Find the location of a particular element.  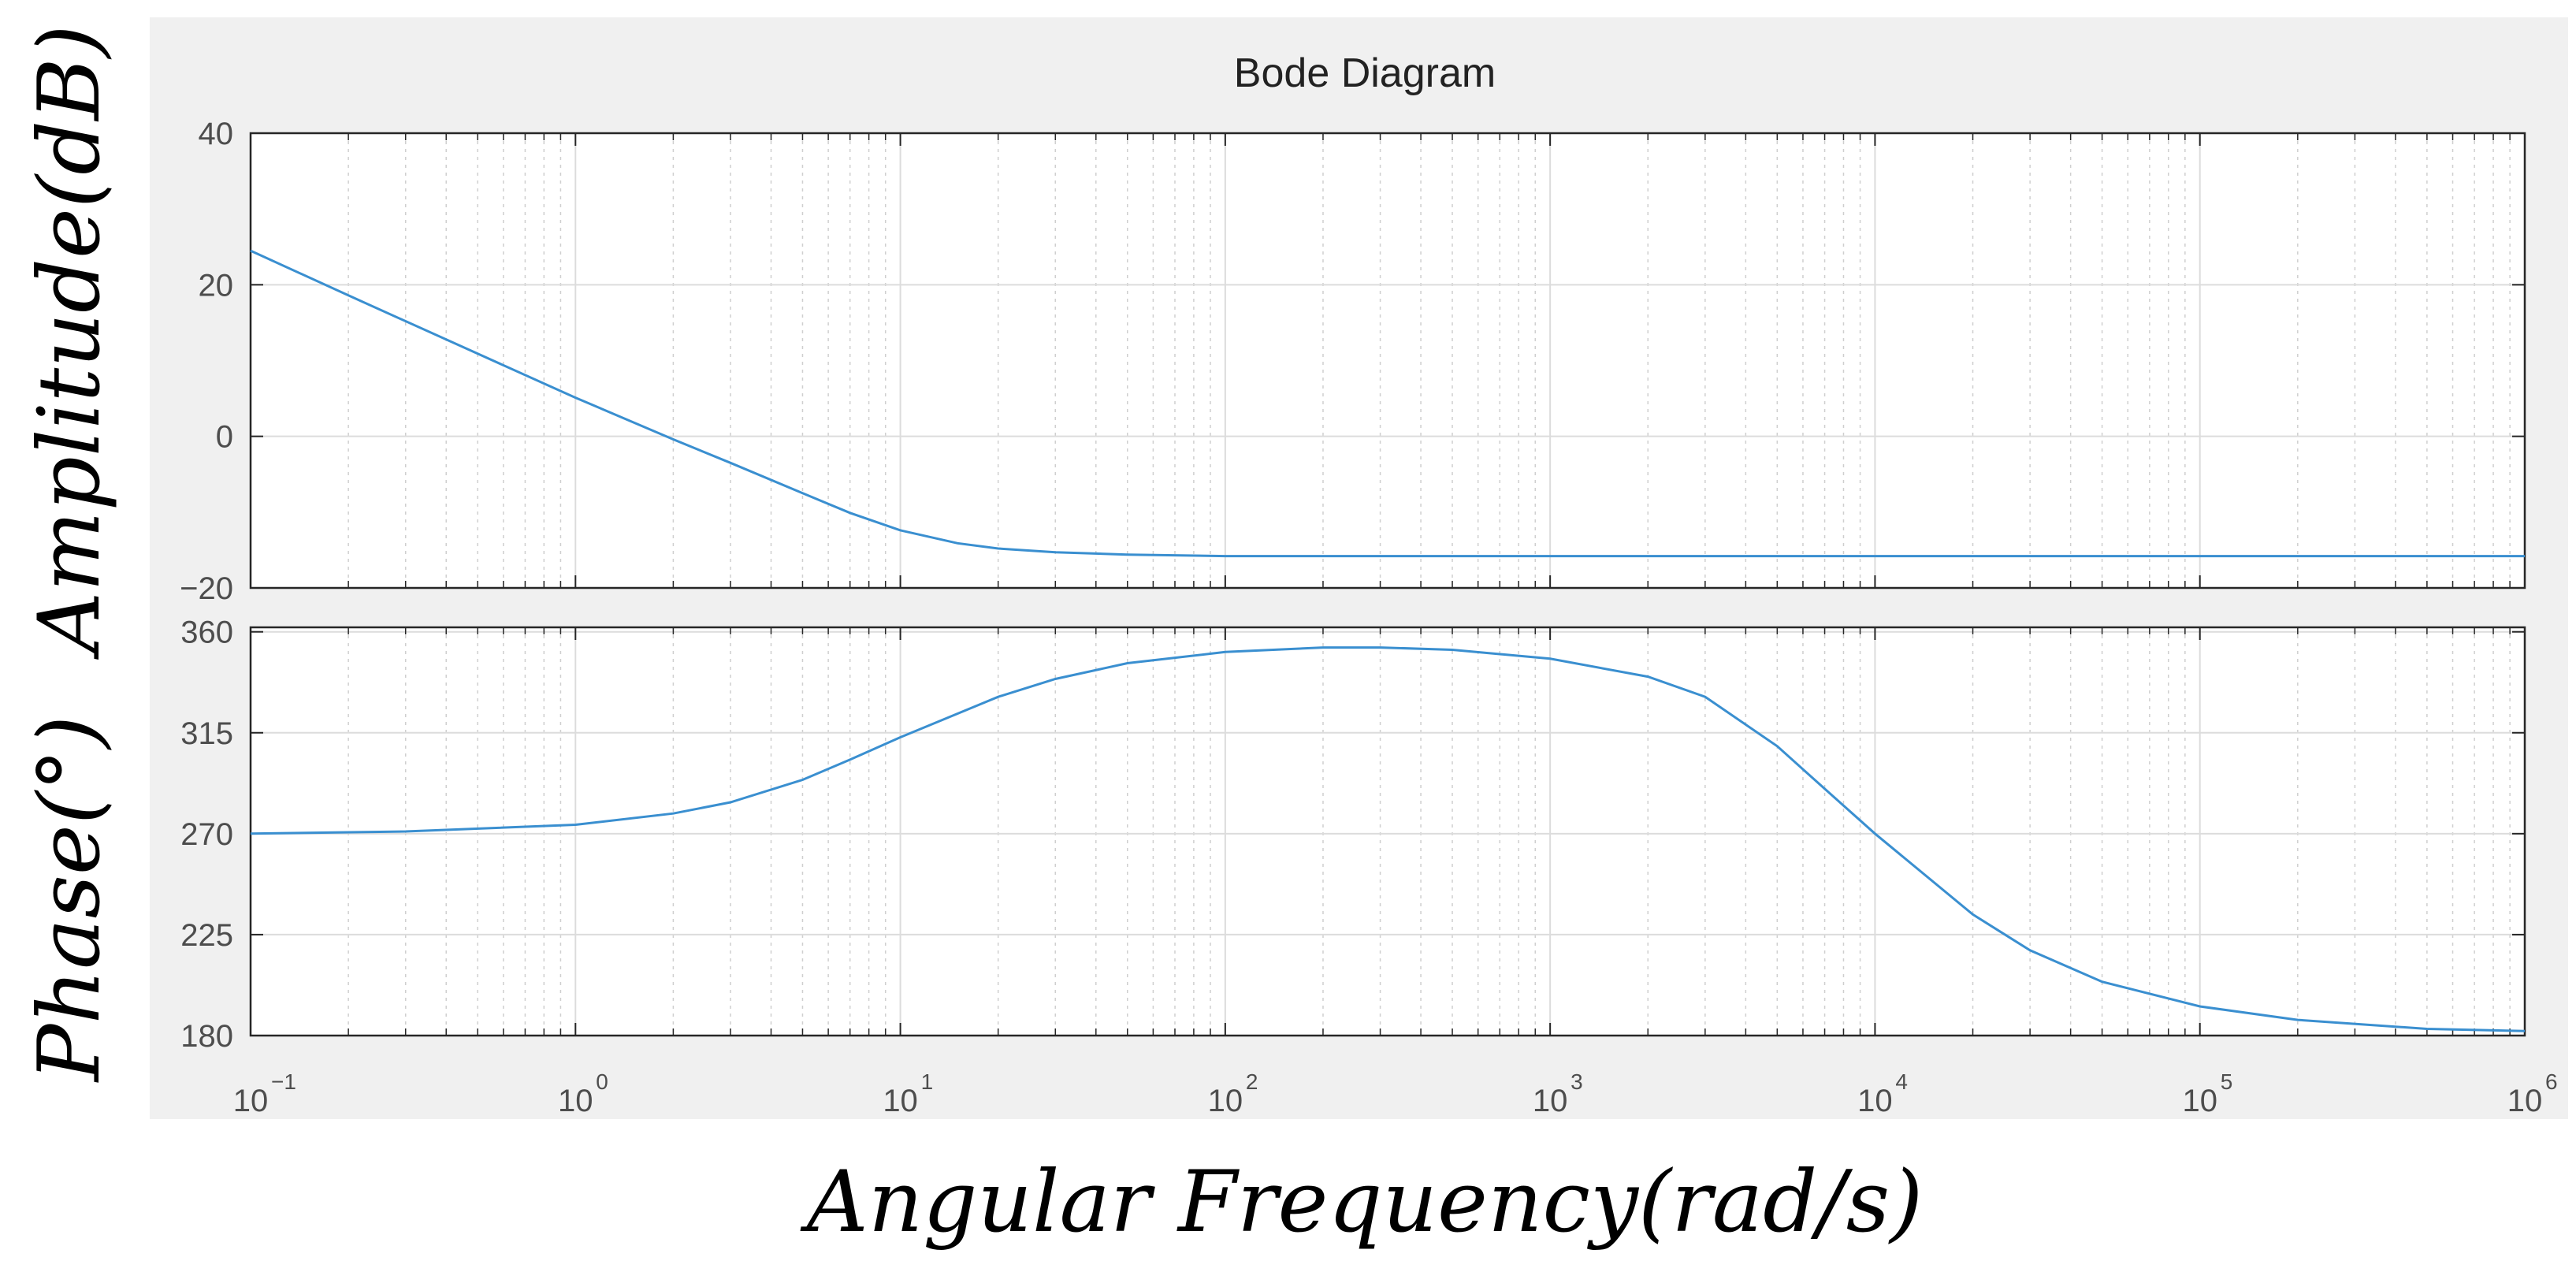

y-tick-label: 315 is located at coordinates (206, 733).